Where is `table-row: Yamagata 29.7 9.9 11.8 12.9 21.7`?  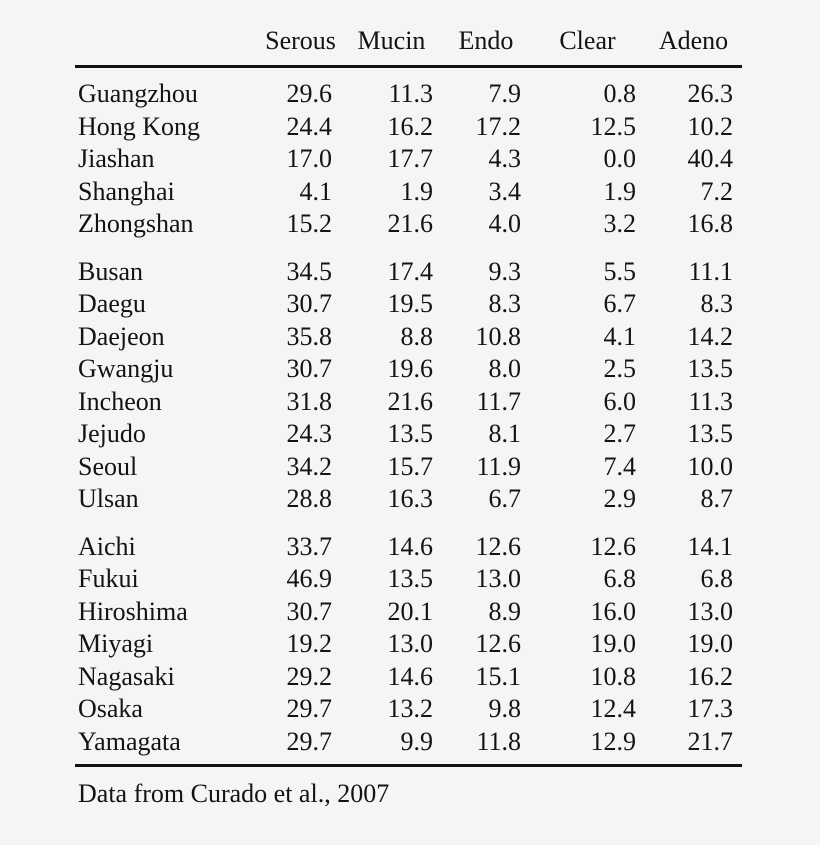 table-row: Yamagata 29.7 9.9 11.8 12.9 21.7 is located at coordinates (408, 746).